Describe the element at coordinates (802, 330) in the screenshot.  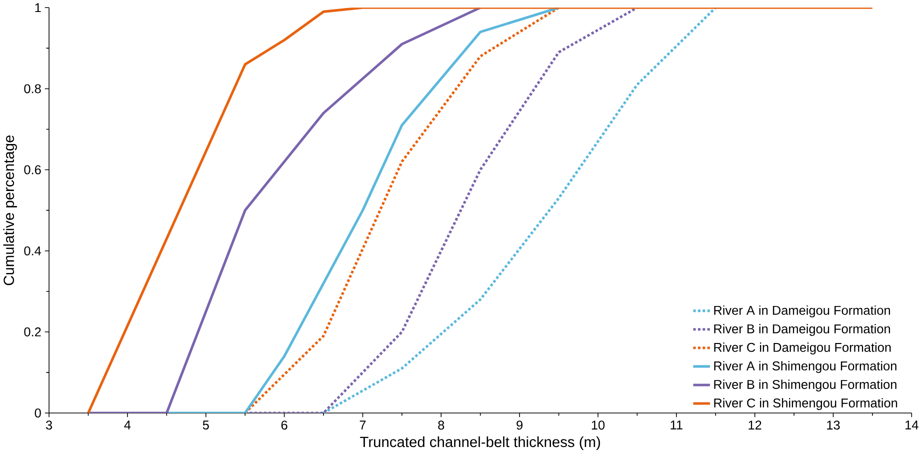
I see `legend-label: River B in Dameigou Formation` at that location.